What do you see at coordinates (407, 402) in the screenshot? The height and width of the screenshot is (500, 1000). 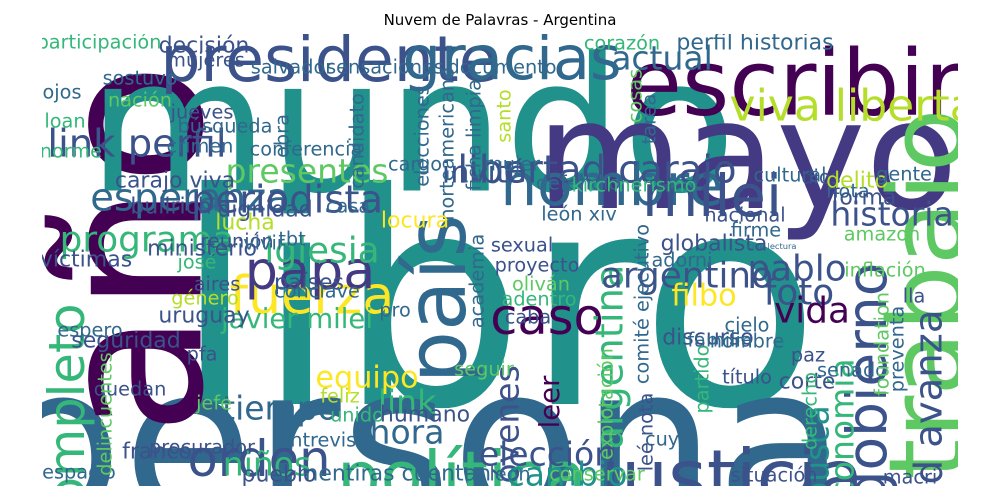 I see `word-link: link` at bounding box center [407, 402].